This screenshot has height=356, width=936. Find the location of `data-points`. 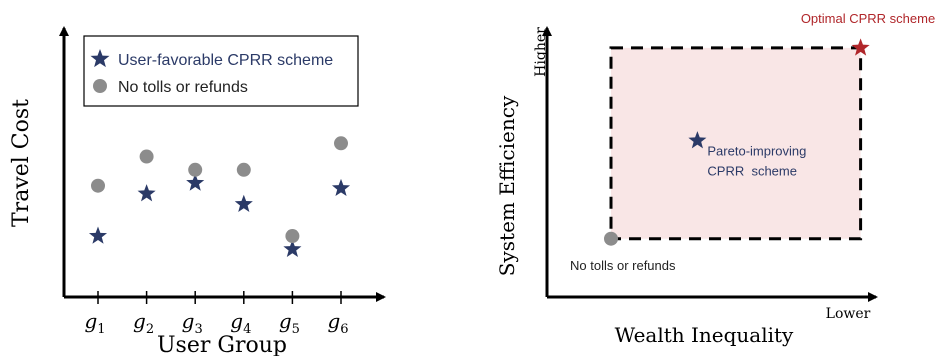

data-points is located at coordinates (219, 196).